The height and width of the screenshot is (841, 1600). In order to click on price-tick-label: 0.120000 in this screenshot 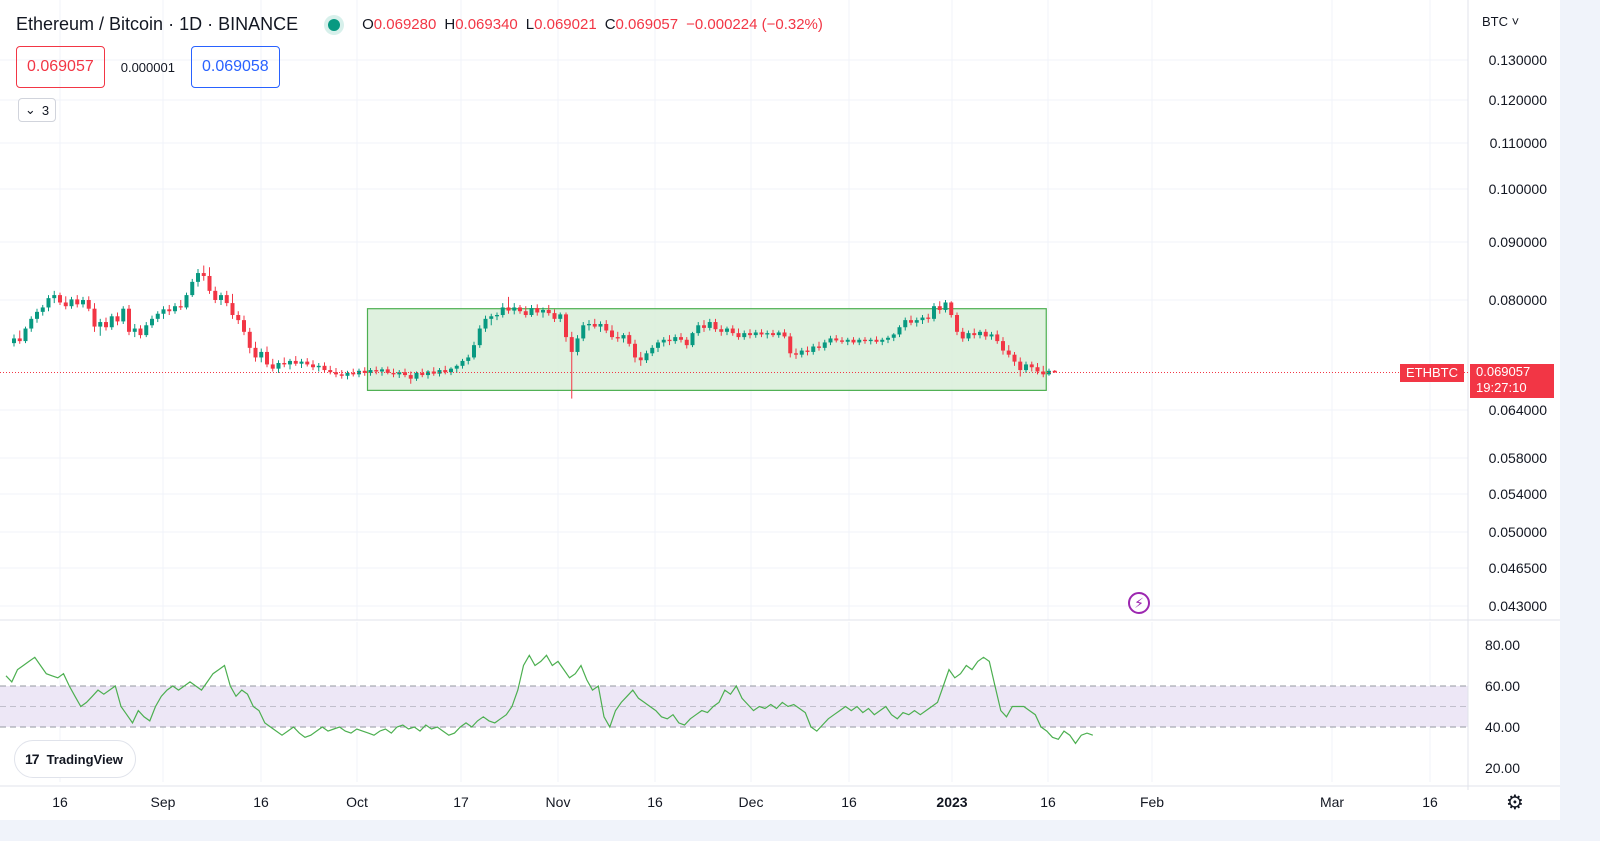, I will do `click(1518, 100)`.